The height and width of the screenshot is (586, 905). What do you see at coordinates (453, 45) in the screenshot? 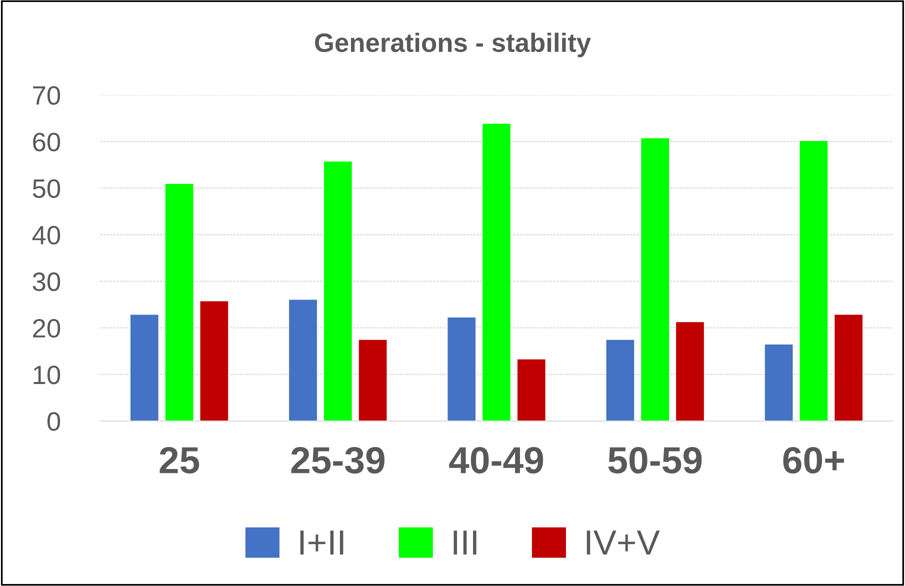
I see `chart-title: Generations - stability` at bounding box center [453, 45].